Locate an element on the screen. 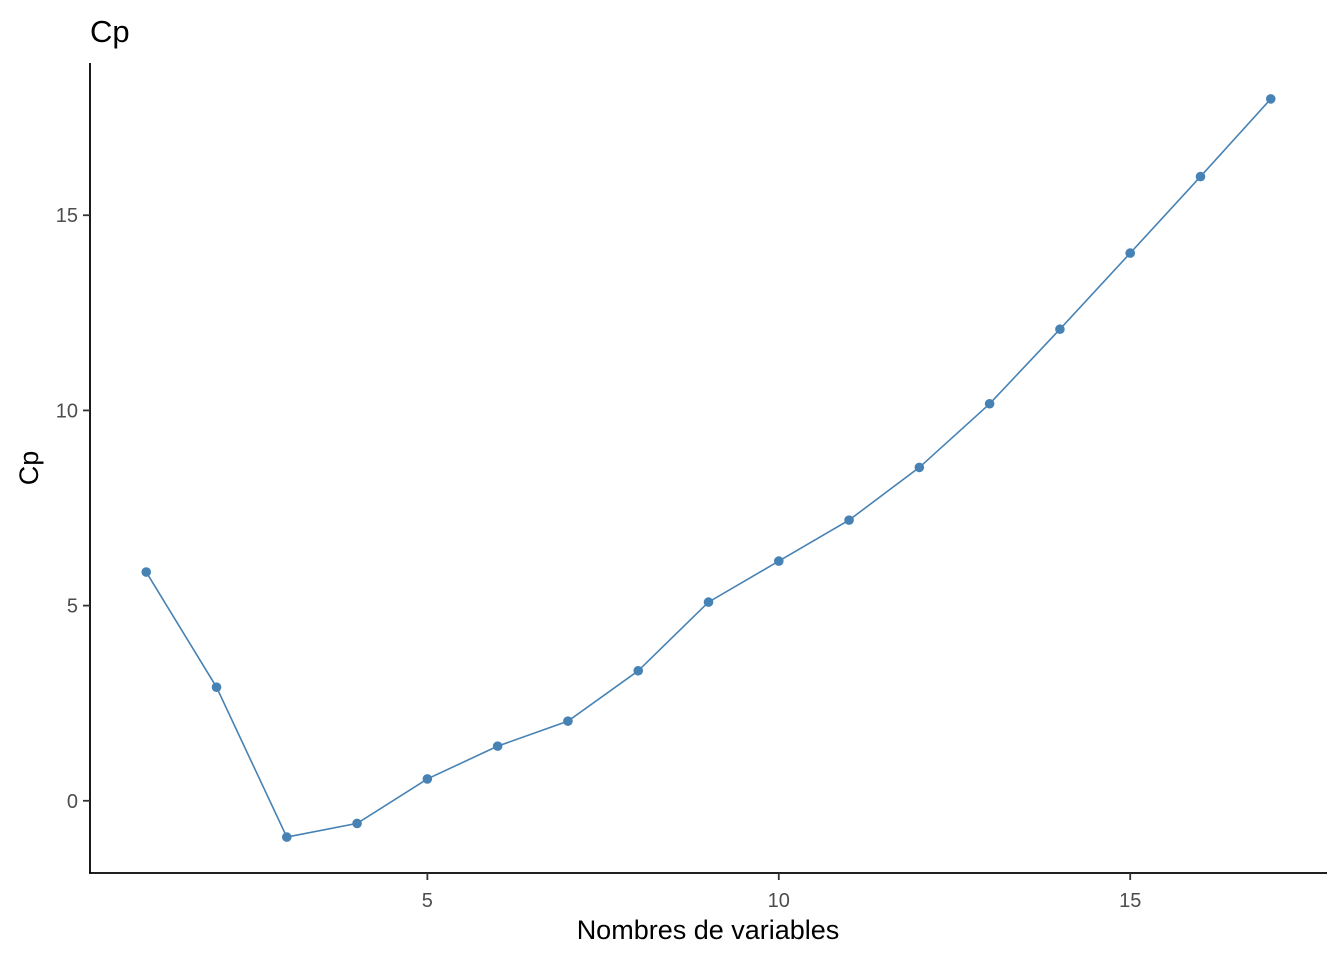  x-axis-title: Nombres de variables is located at coordinates (708, 930).